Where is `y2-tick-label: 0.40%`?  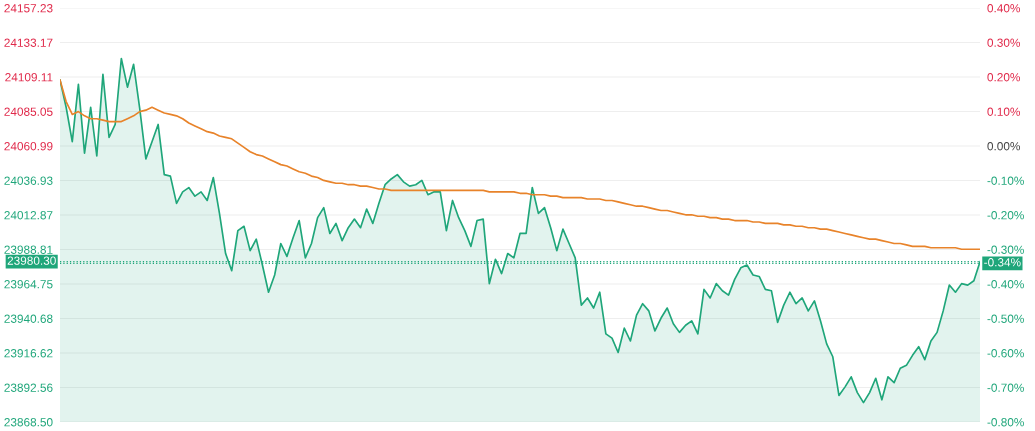
y2-tick-label: 0.40% is located at coordinates (1003, 8).